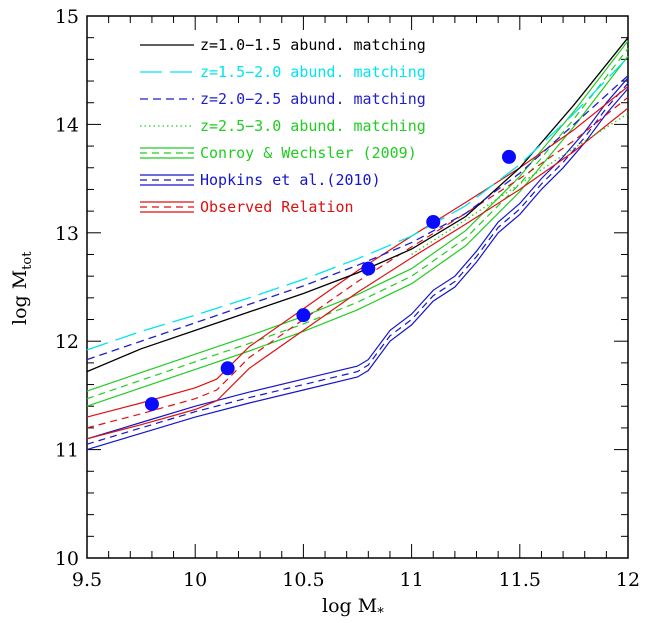  Describe the element at coordinates (67, 559) in the screenshot. I see `y-tick-label: 10` at that location.